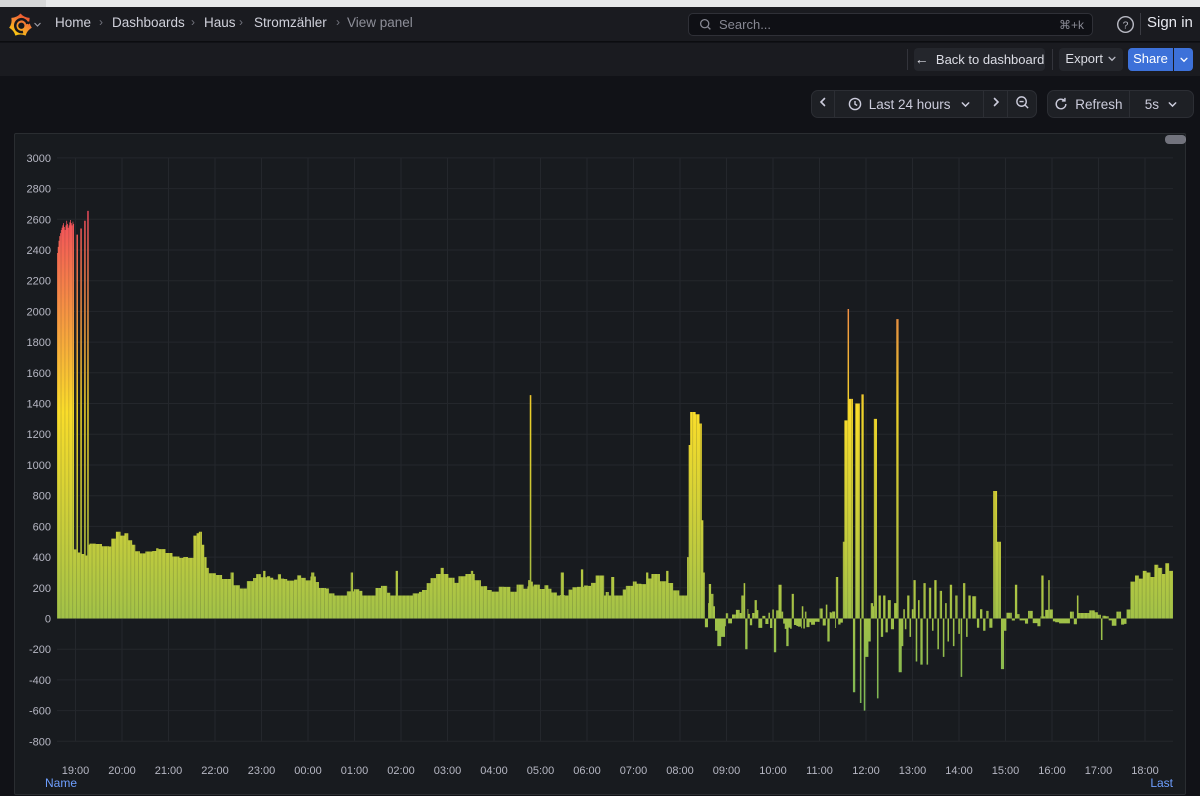  Describe the element at coordinates (39, 282) in the screenshot. I see `svg-text: 2200` at that location.